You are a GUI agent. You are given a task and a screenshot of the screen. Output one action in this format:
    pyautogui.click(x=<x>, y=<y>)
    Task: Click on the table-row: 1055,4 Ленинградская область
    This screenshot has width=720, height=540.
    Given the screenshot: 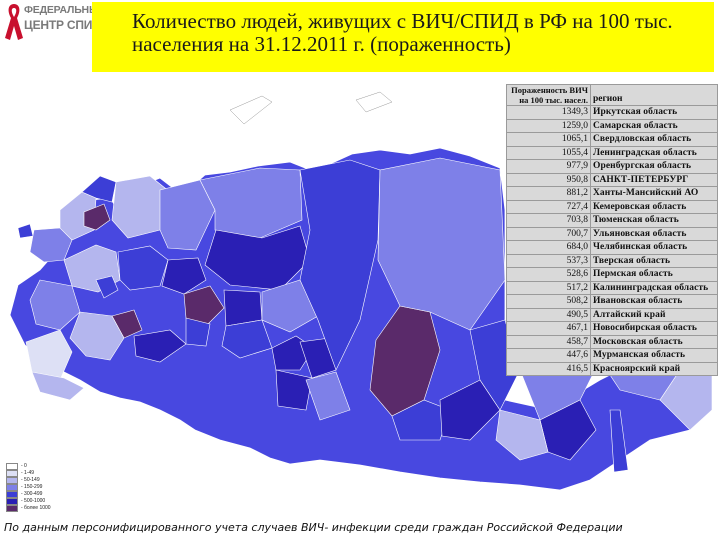 What is the action you would take?
    pyautogui.click(x=612, y=152)
    